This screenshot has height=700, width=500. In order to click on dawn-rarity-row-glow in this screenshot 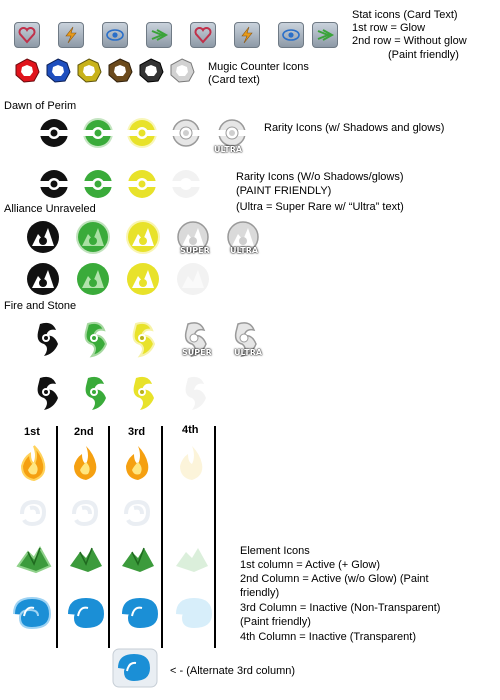, I will do `click(143, 133)`.